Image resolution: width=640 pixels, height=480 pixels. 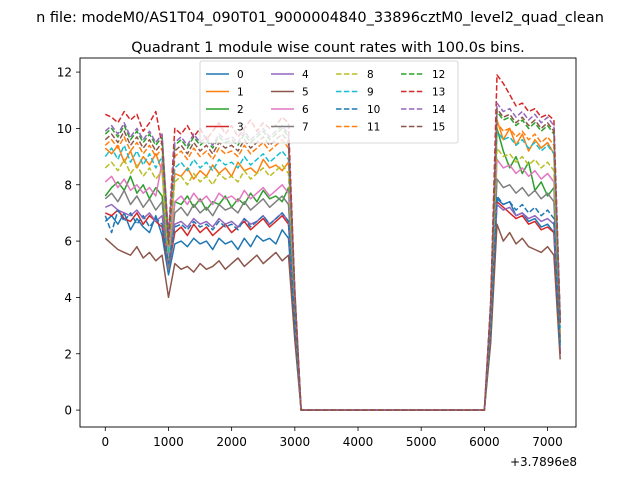 I want to click on x-tick-label: 3000, so click(x=295, y=442).